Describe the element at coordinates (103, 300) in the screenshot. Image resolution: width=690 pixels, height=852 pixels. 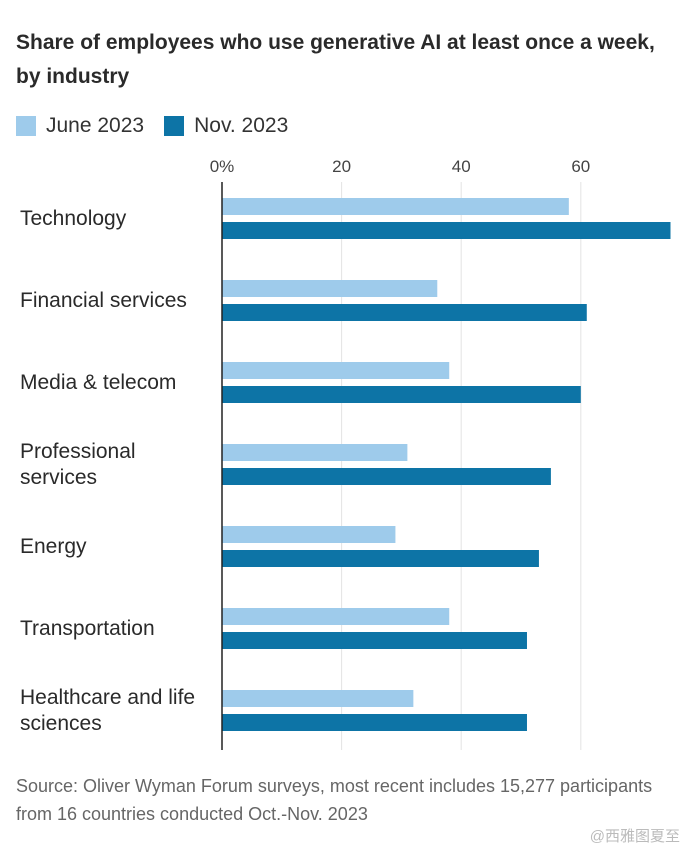
I see `category-label: Financial services` at that location.